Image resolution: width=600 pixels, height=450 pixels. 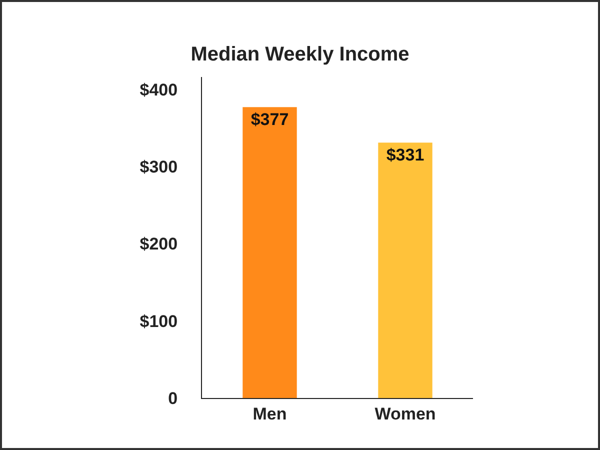 What do you see at coordinates (405, 414) in the screenshot?
I see `x-tick-label: Women` at bounding box center [405, 414].